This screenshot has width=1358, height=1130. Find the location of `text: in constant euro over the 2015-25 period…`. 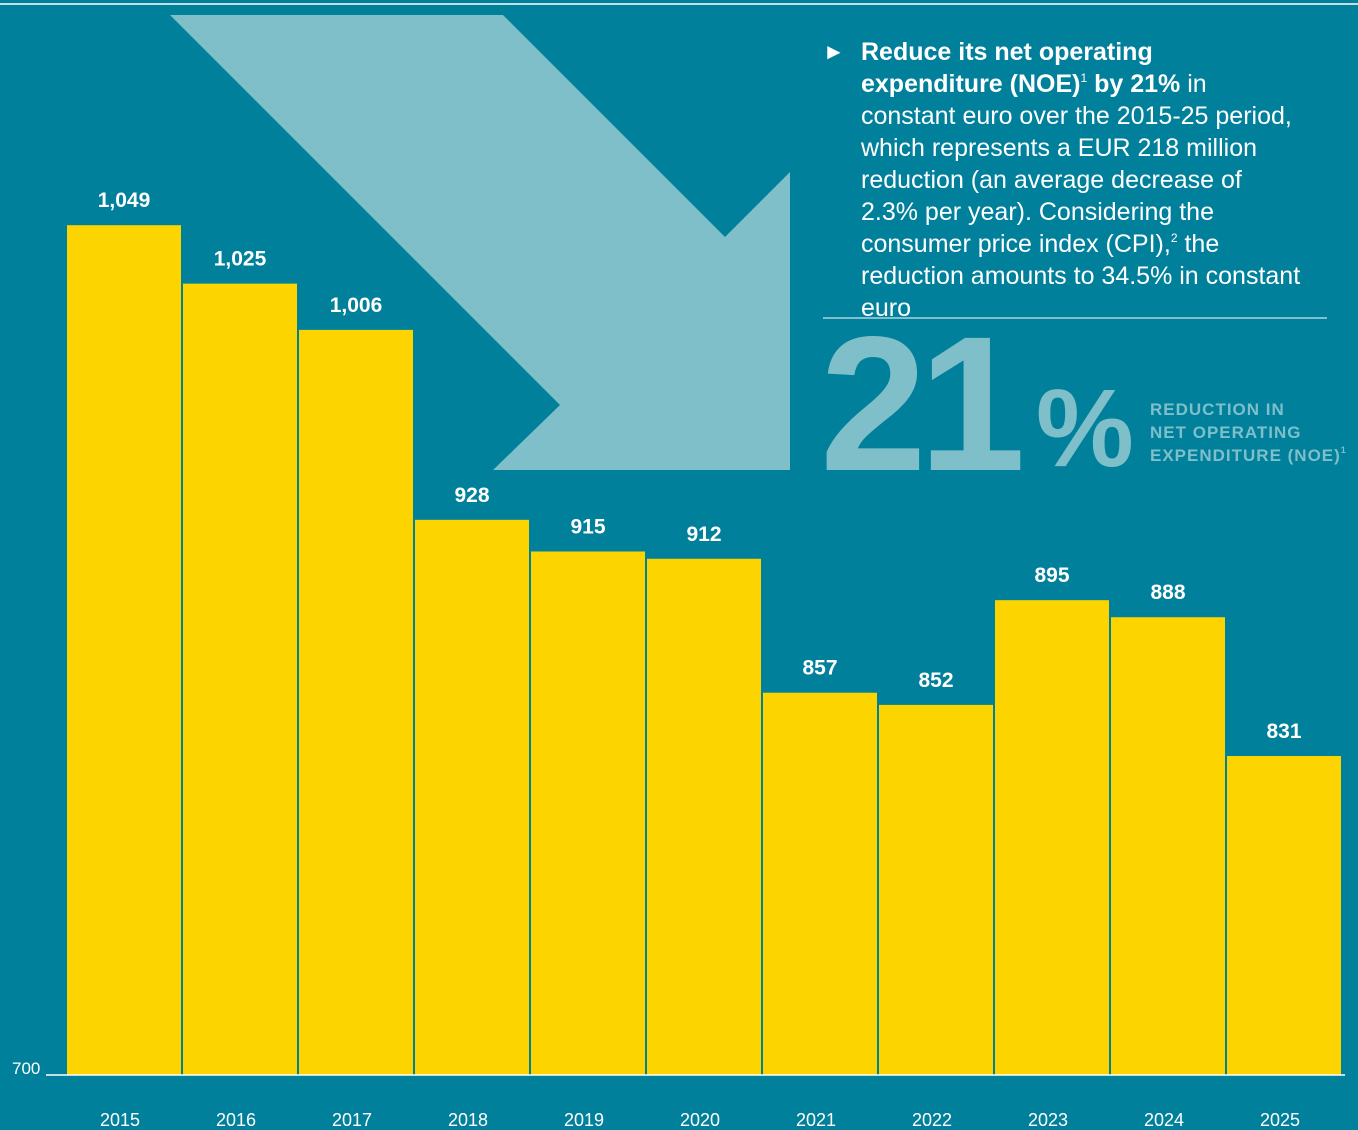

text: in constant euro over the 2015-25 period… is located at coordinates (1076, 164).